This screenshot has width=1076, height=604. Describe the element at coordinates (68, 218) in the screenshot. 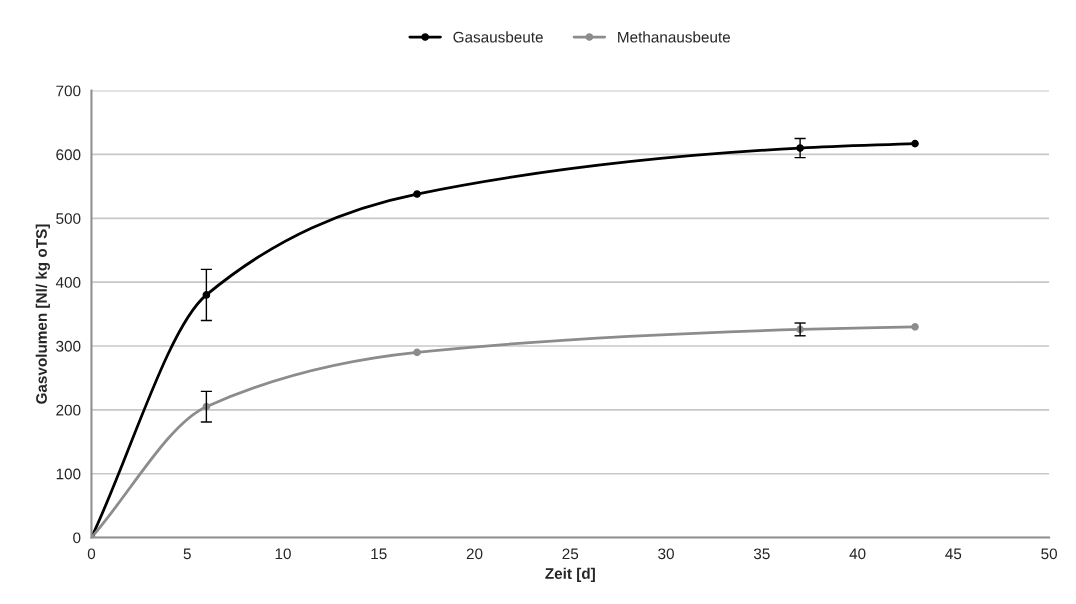

I see `y-tick-label: 500` at that location.